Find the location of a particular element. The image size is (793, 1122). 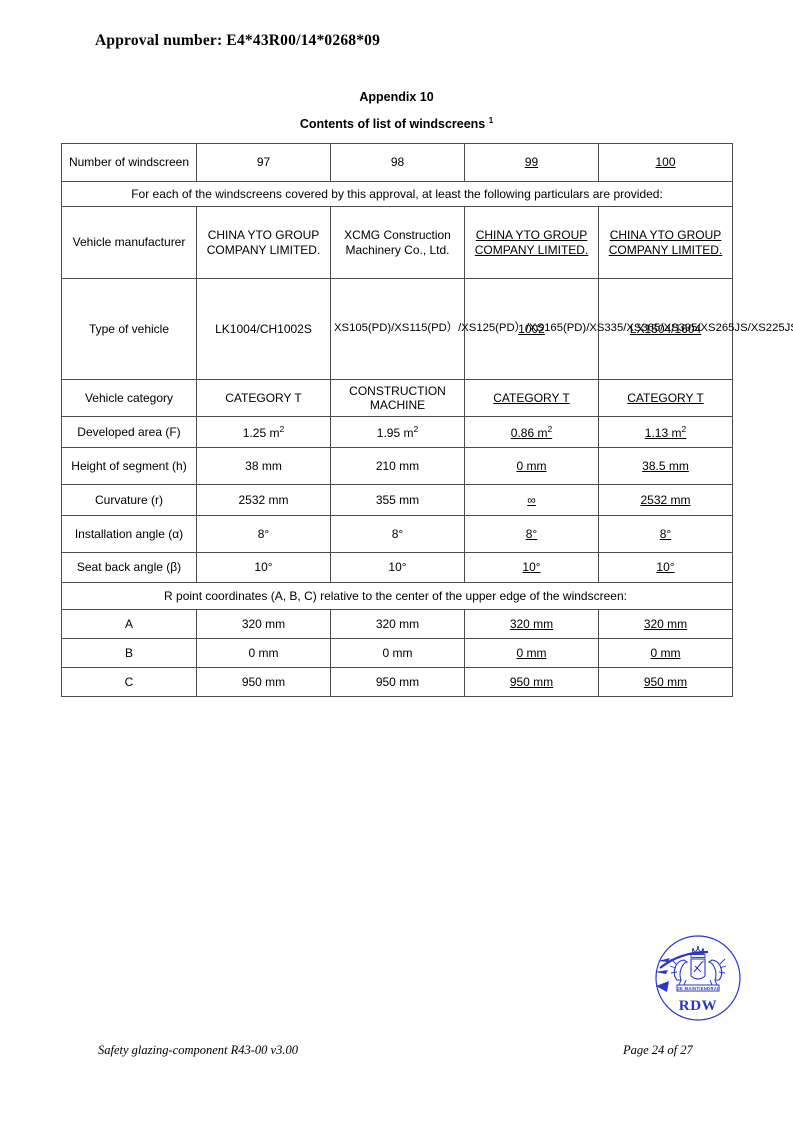

coordinate-b-3: 0 mm is located at coordinates (531, 653).